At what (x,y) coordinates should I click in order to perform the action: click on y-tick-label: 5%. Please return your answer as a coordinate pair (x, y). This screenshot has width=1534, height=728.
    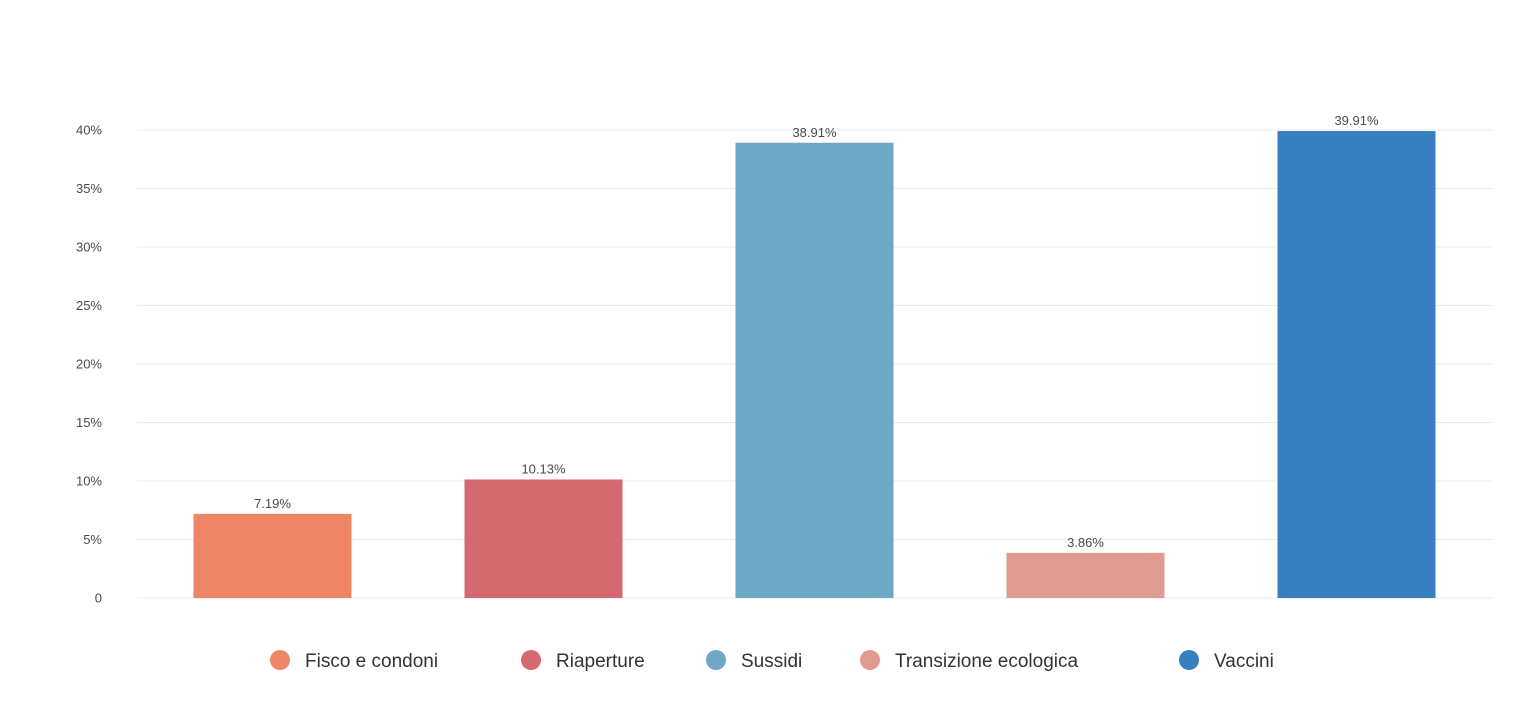
    Looking at the image, I should click on (92, 539).